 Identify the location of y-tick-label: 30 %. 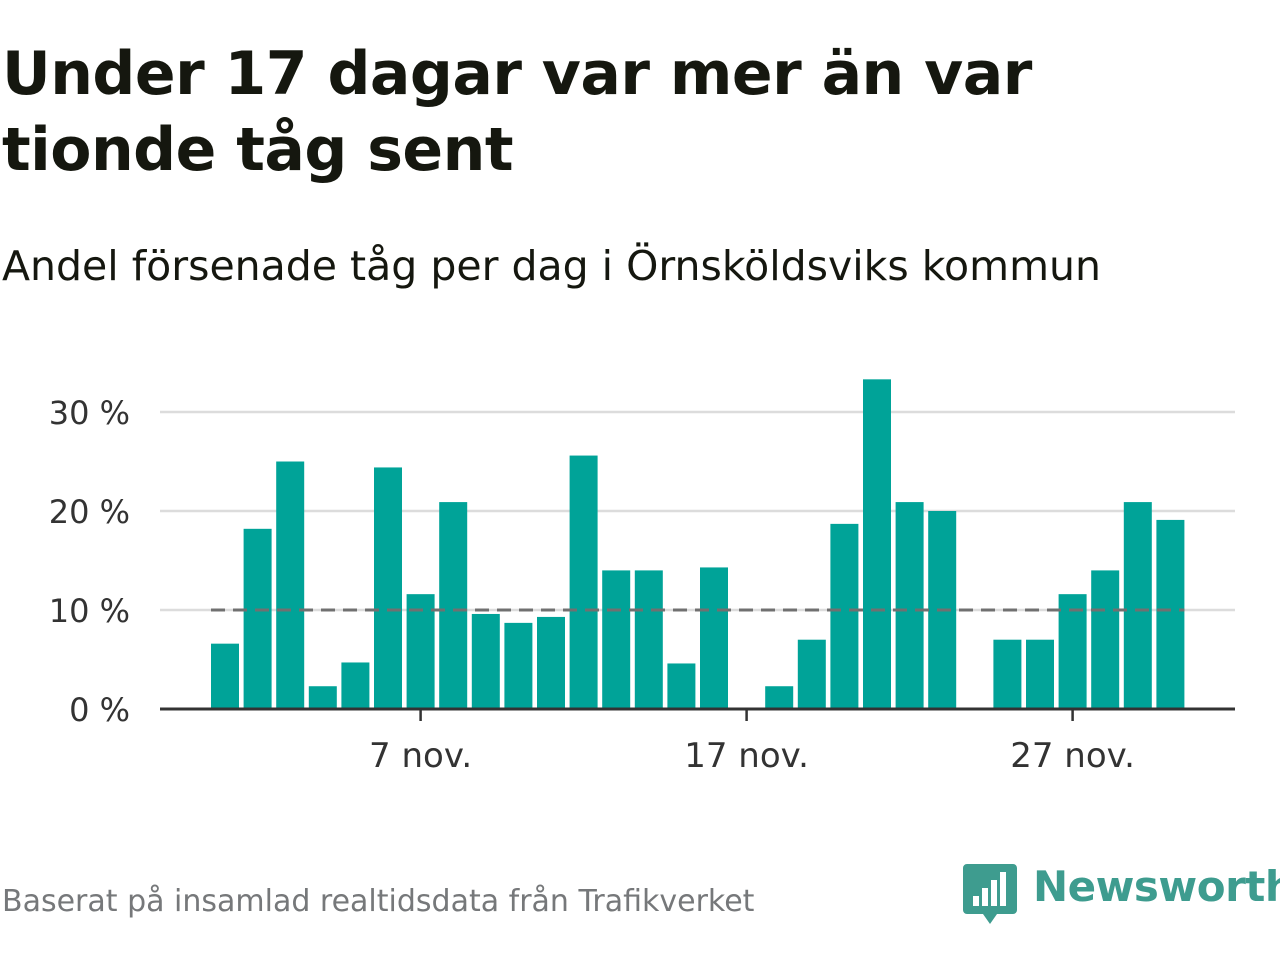
(89, 413).